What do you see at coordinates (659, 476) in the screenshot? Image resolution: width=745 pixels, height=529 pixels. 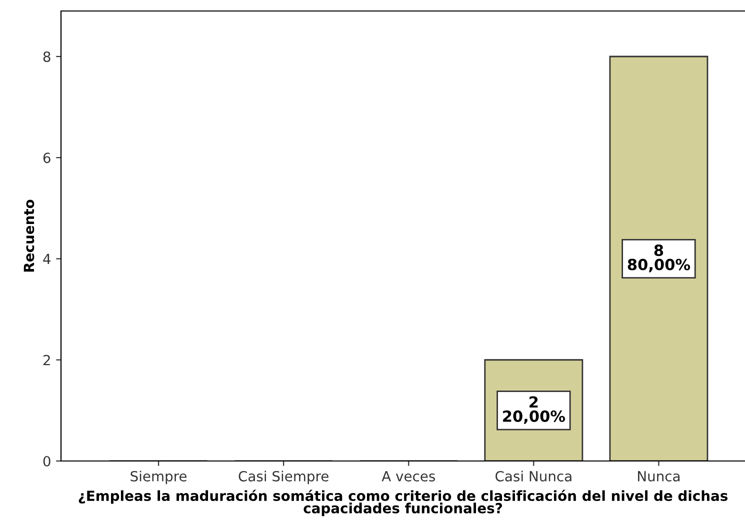 I see `x-tick-label: Nunca` at bounding box center [659, 476].